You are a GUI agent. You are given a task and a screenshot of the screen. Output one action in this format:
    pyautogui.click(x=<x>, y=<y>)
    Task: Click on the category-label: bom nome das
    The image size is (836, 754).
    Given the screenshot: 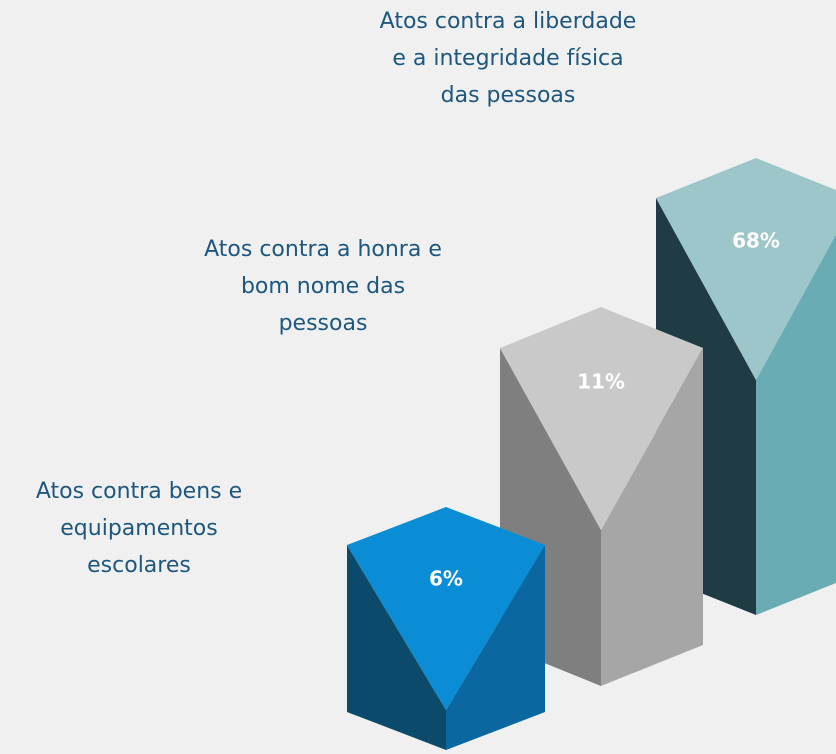 What is the action you would take?
    pyautogui.click(x=323, y=286)
    